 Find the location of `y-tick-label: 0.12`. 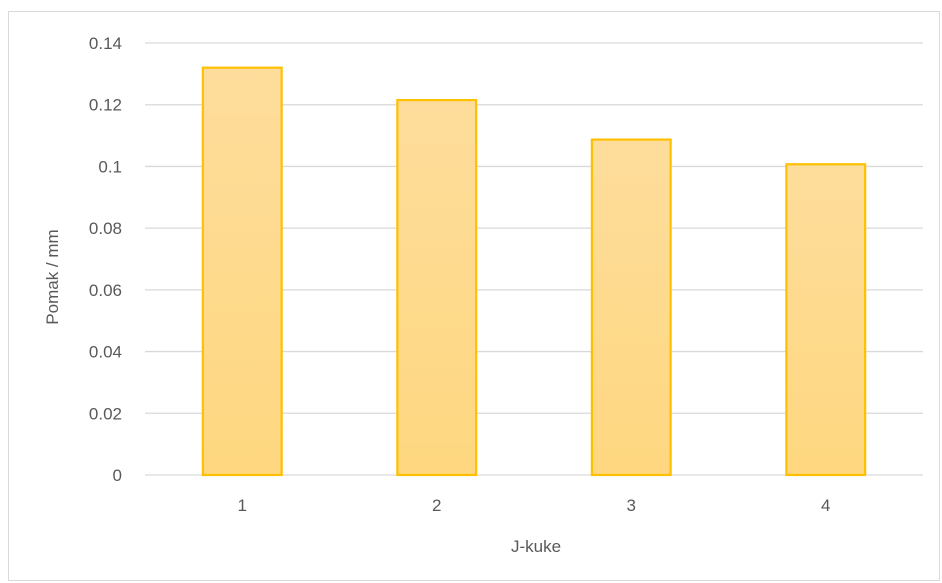

y-tick-label: 0.12 is located at coordinates (105, 105).